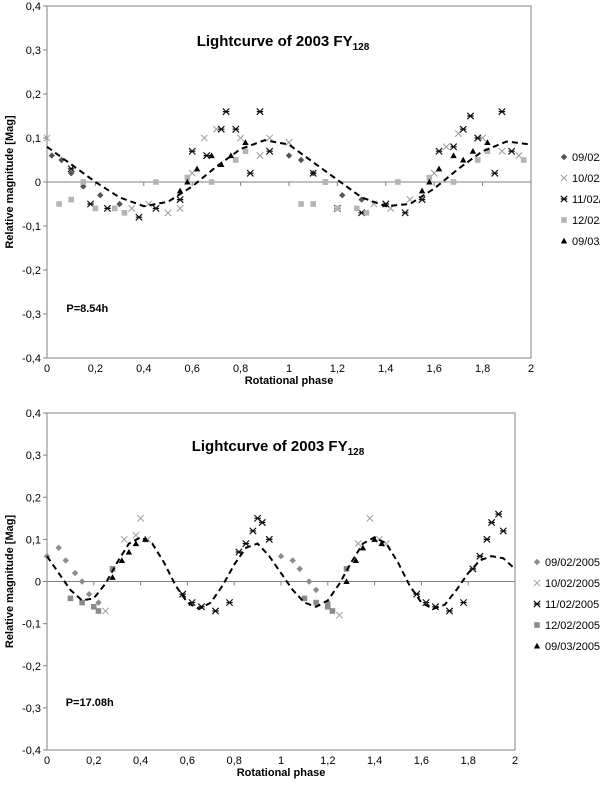  What do you see at coordinates (374, 761) in the screenshot?
I see `x-tick-label: 1,4` at bounding box center [374, 761].